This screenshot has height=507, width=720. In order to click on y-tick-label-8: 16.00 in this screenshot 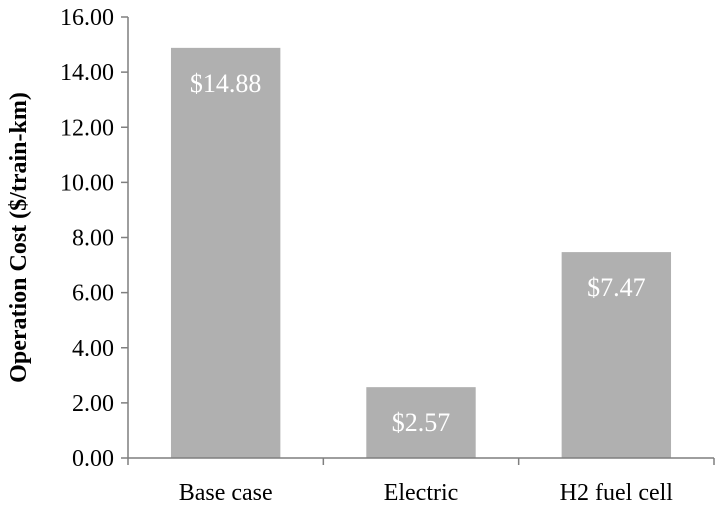, I will do `click(87, 18)`.